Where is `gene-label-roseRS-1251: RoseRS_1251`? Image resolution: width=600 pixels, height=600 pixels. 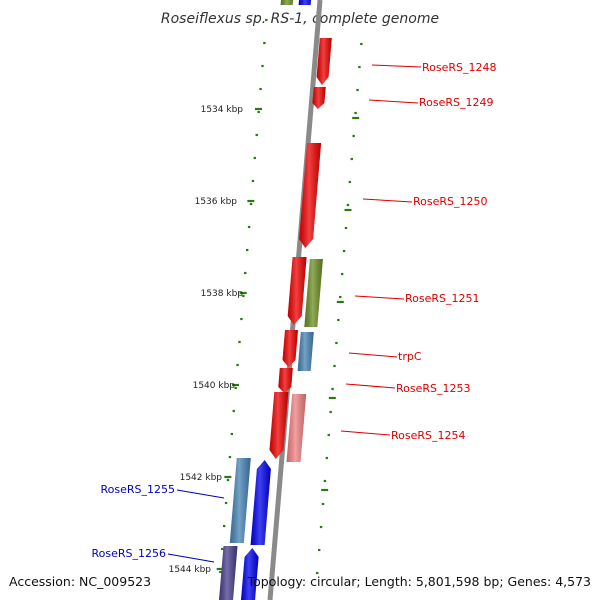 gene-label-roseRS-1251: RoseRS_1251 is located at coordinates (442, 298).